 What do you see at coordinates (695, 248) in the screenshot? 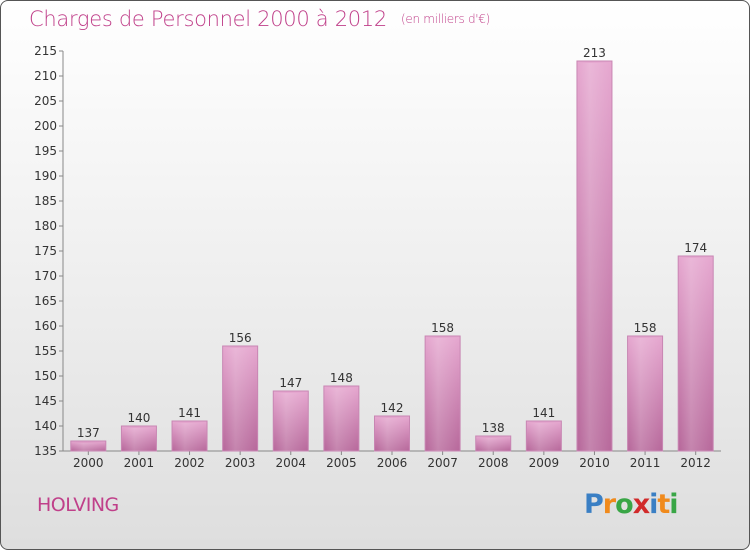
I see `data-label: 174` at bounding box center [695, 248].